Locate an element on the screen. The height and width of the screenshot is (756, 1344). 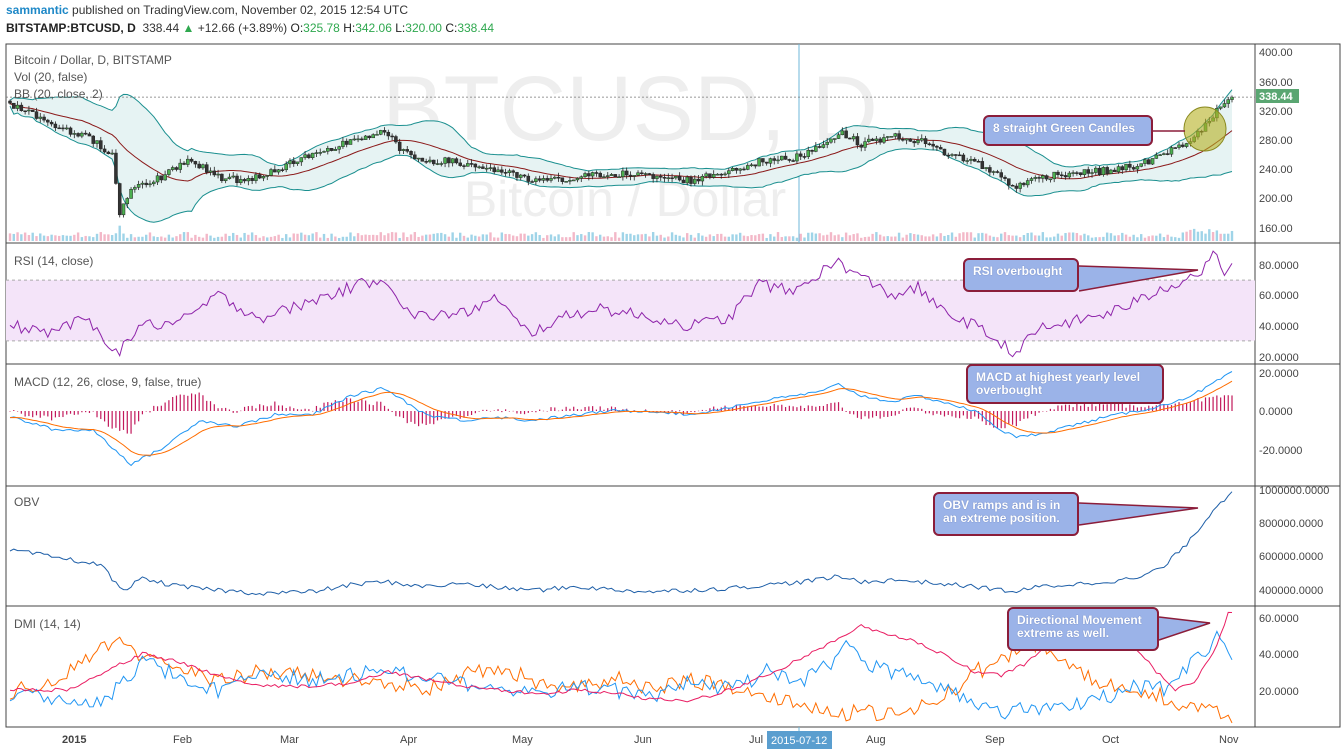
time-label: May is located at coordinates (522, 740).